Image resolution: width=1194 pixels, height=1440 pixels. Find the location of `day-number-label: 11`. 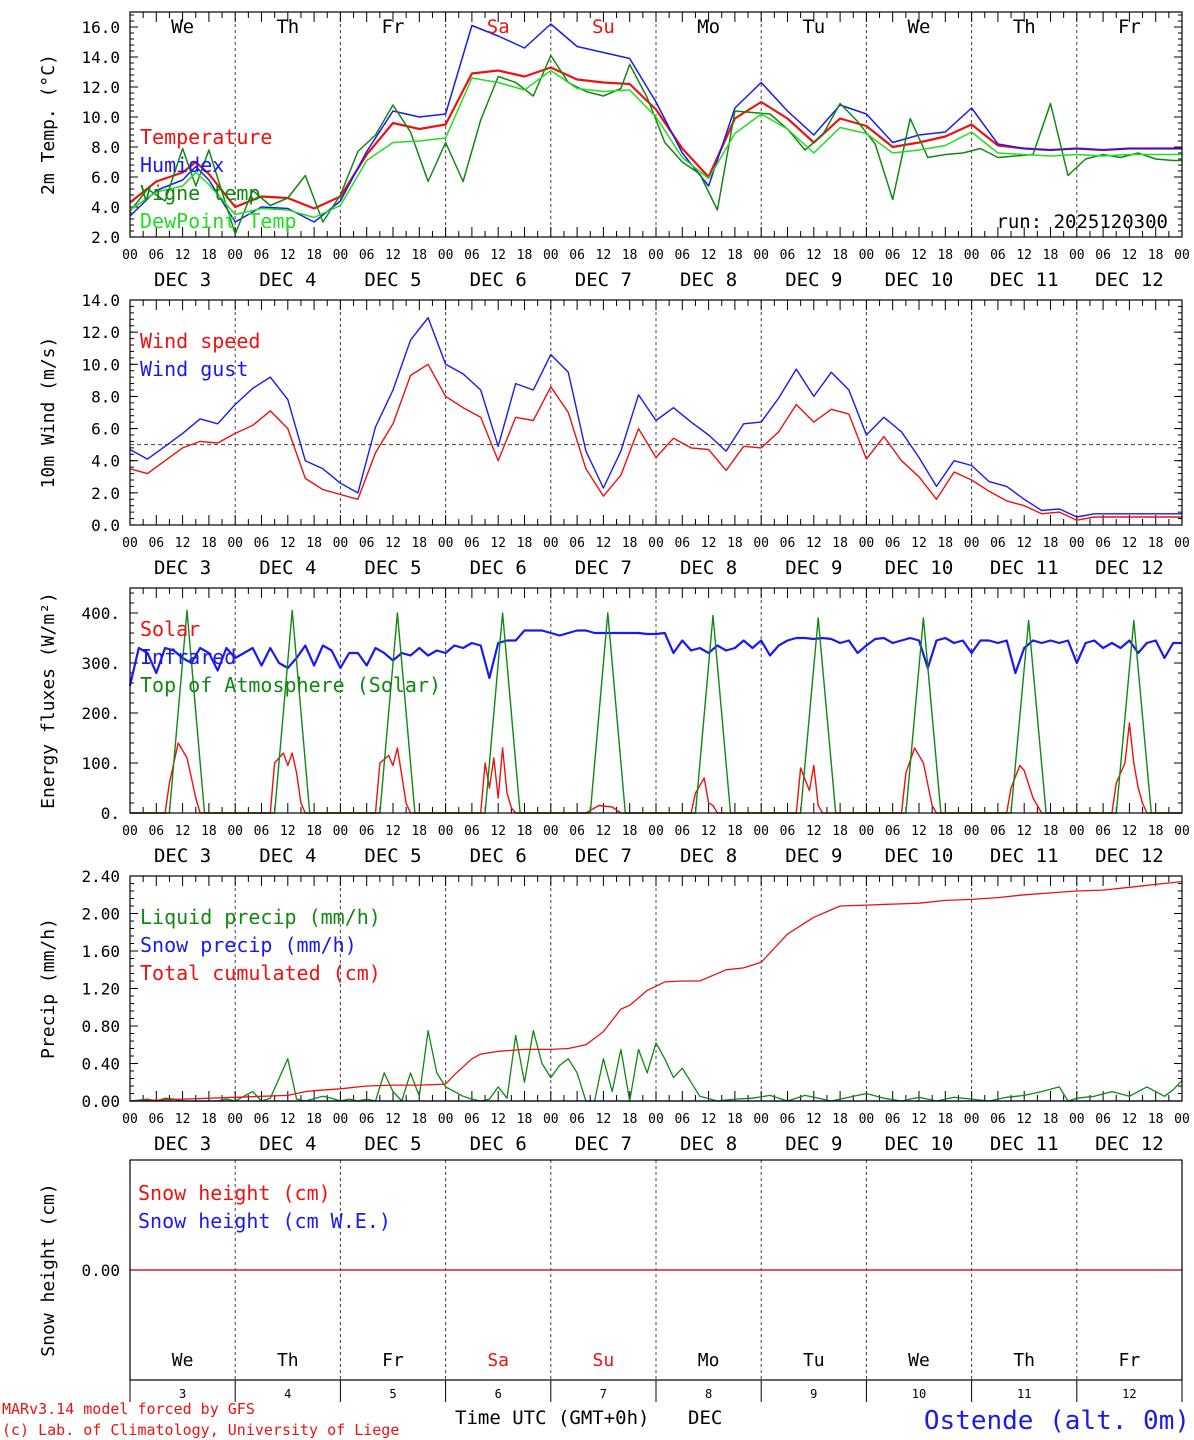

day-number-label: 11 is located at coordinates (1024, 1394).